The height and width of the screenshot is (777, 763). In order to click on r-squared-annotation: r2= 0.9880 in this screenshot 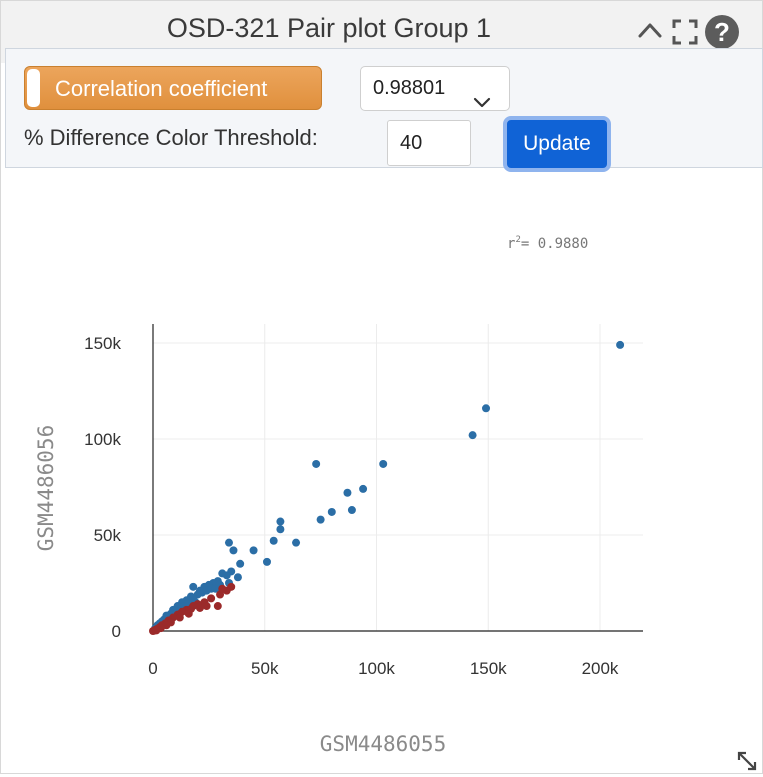, I will do `click(547, 243)`.